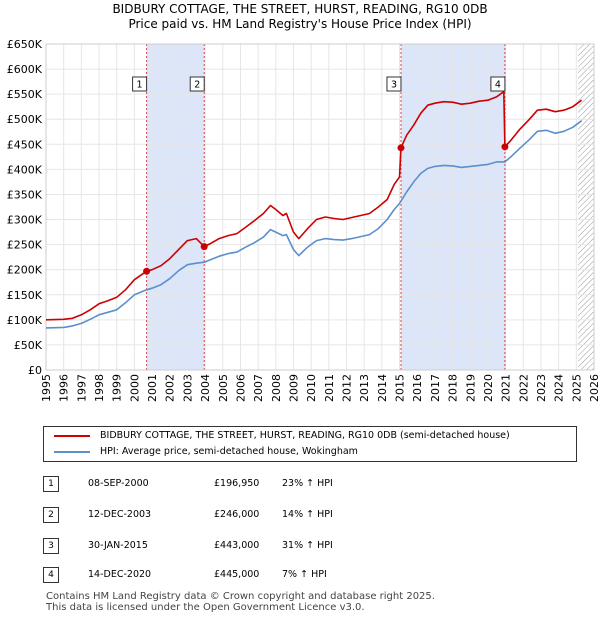  I want to click on y-tick-label: £650K, so click(25, 44).